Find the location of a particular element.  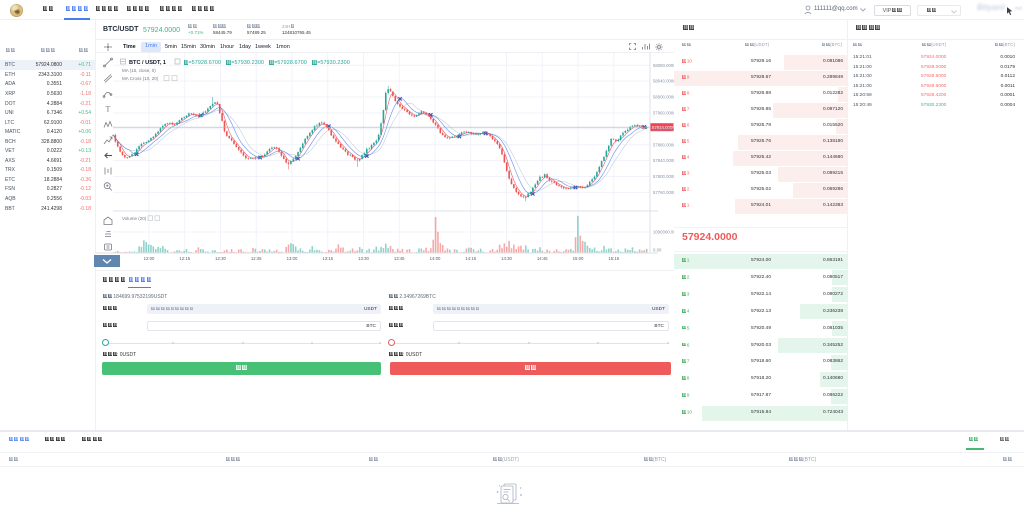

svg-text: T is located at coordinates (108, 109).